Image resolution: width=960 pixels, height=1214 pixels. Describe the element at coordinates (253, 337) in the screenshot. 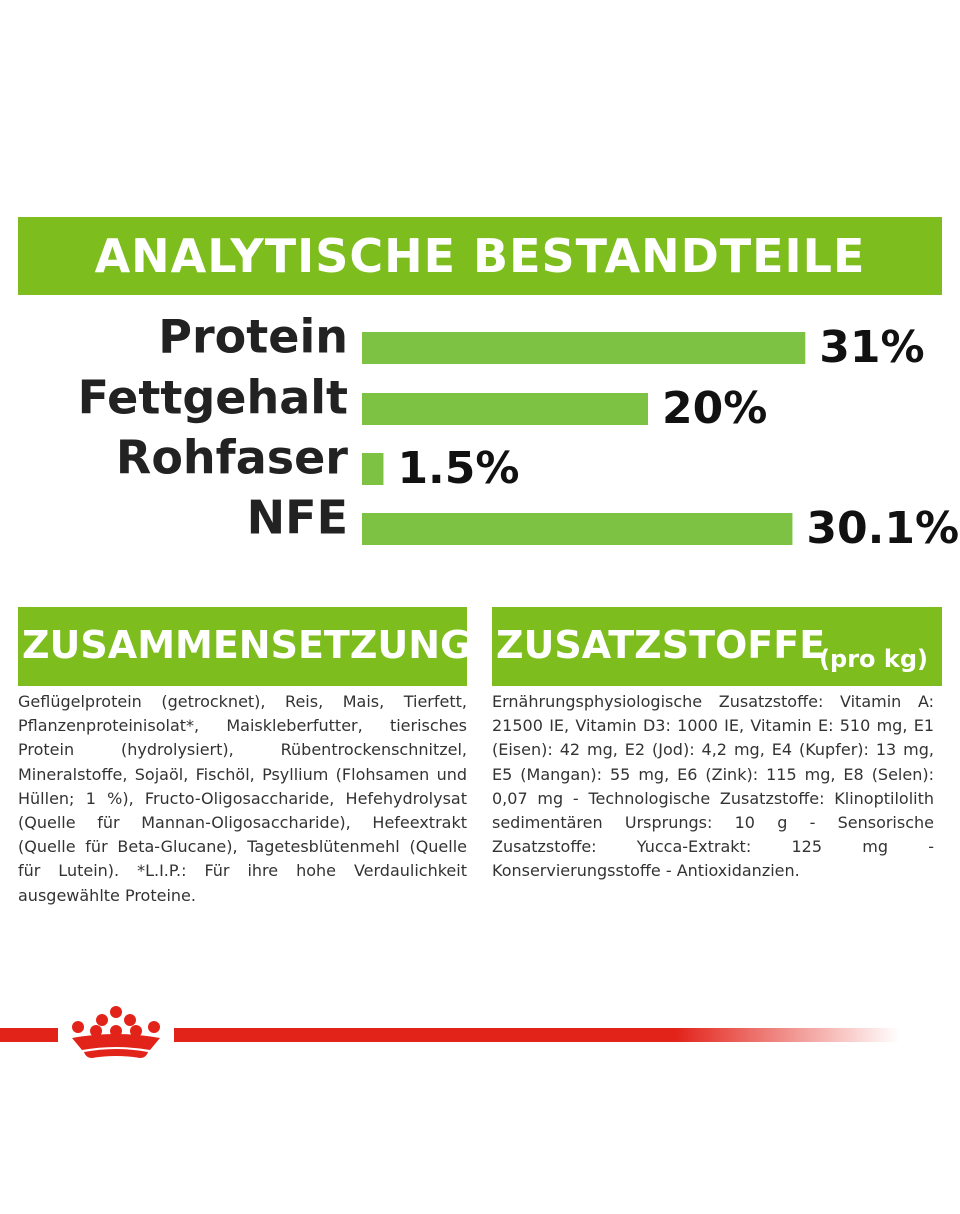

I see `category-label: Protein` at that location.